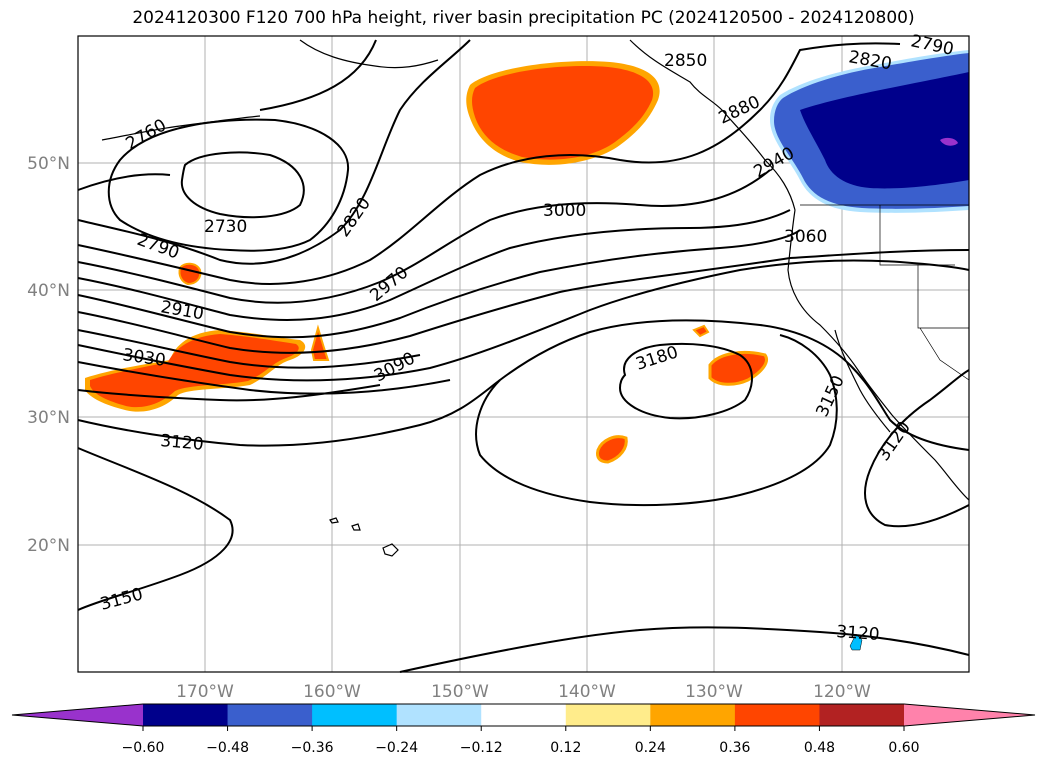 This screenshot has height=765, width=1047. Describe the element at coordinates (714, 692) in the screenshot. I see `lon-label: 130°W` at that location.